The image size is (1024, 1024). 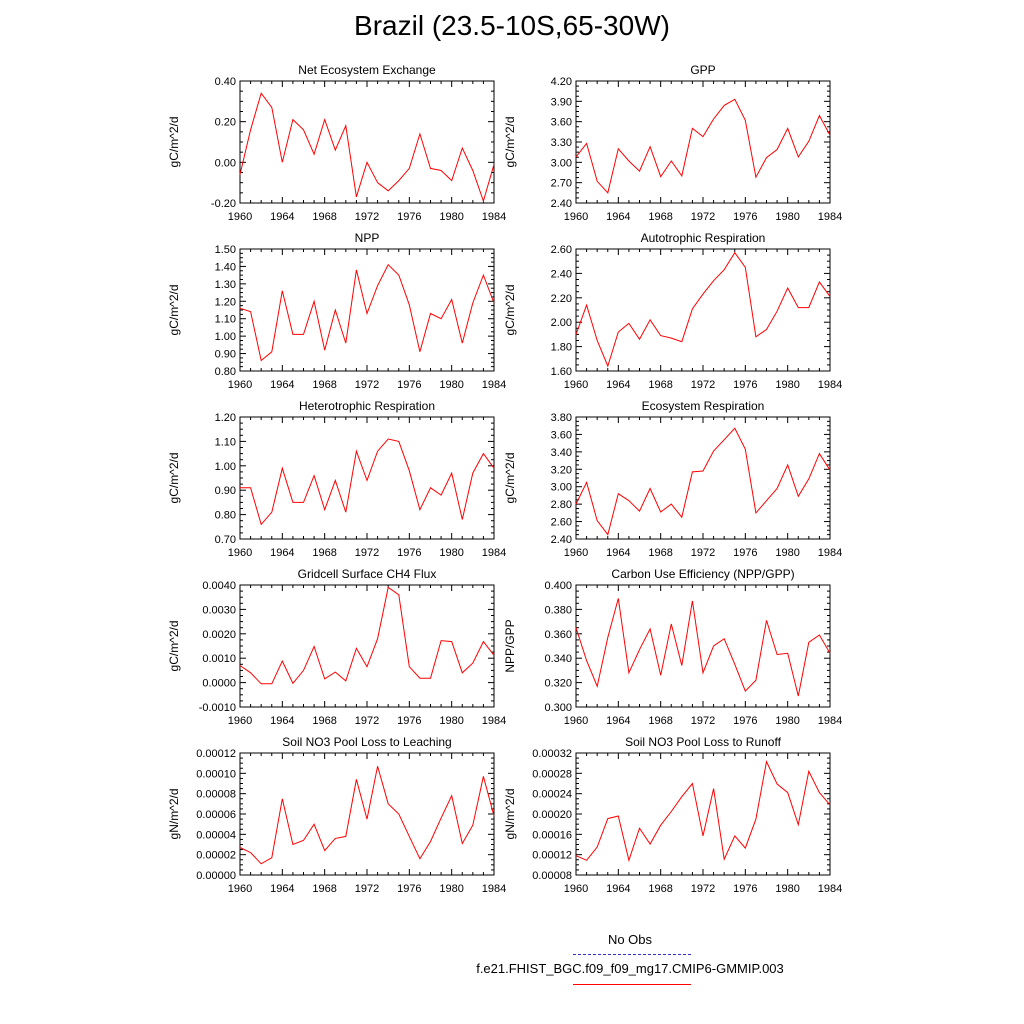 I want to click on y-tick-label: 0.00004, so click(x=216, y=835).